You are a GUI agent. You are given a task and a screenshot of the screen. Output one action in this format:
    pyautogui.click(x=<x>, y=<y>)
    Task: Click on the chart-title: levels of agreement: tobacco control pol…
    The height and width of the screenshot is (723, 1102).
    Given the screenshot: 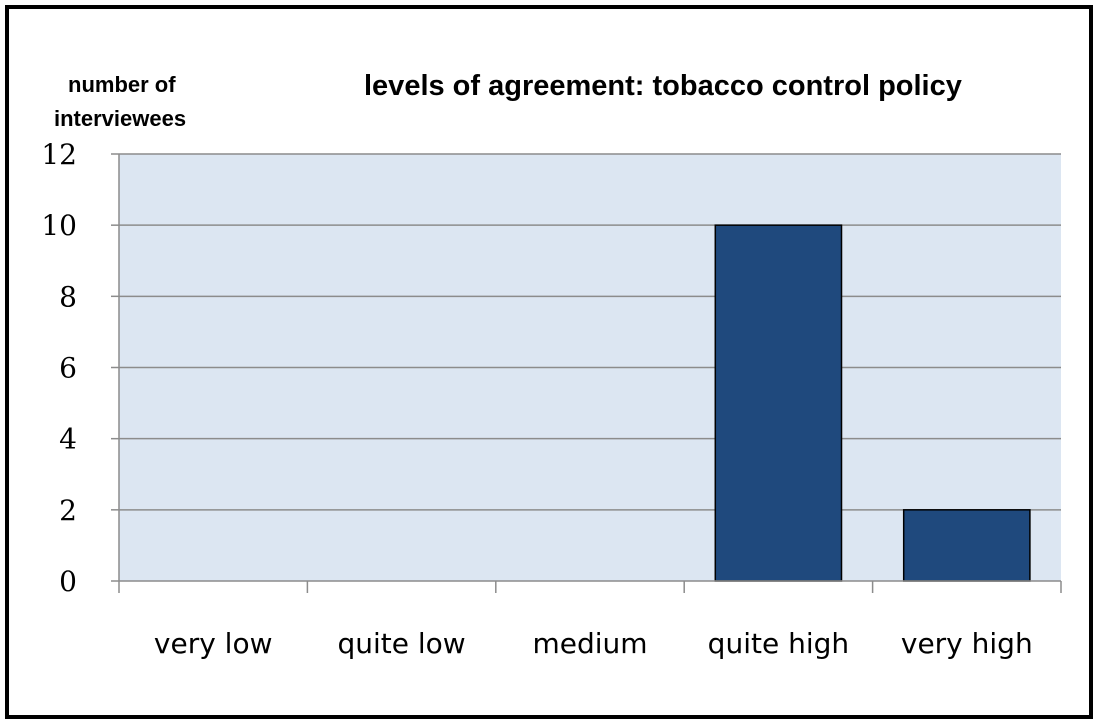 What is the action you would take?
    pyautogui.click(x=663, y=86)
    